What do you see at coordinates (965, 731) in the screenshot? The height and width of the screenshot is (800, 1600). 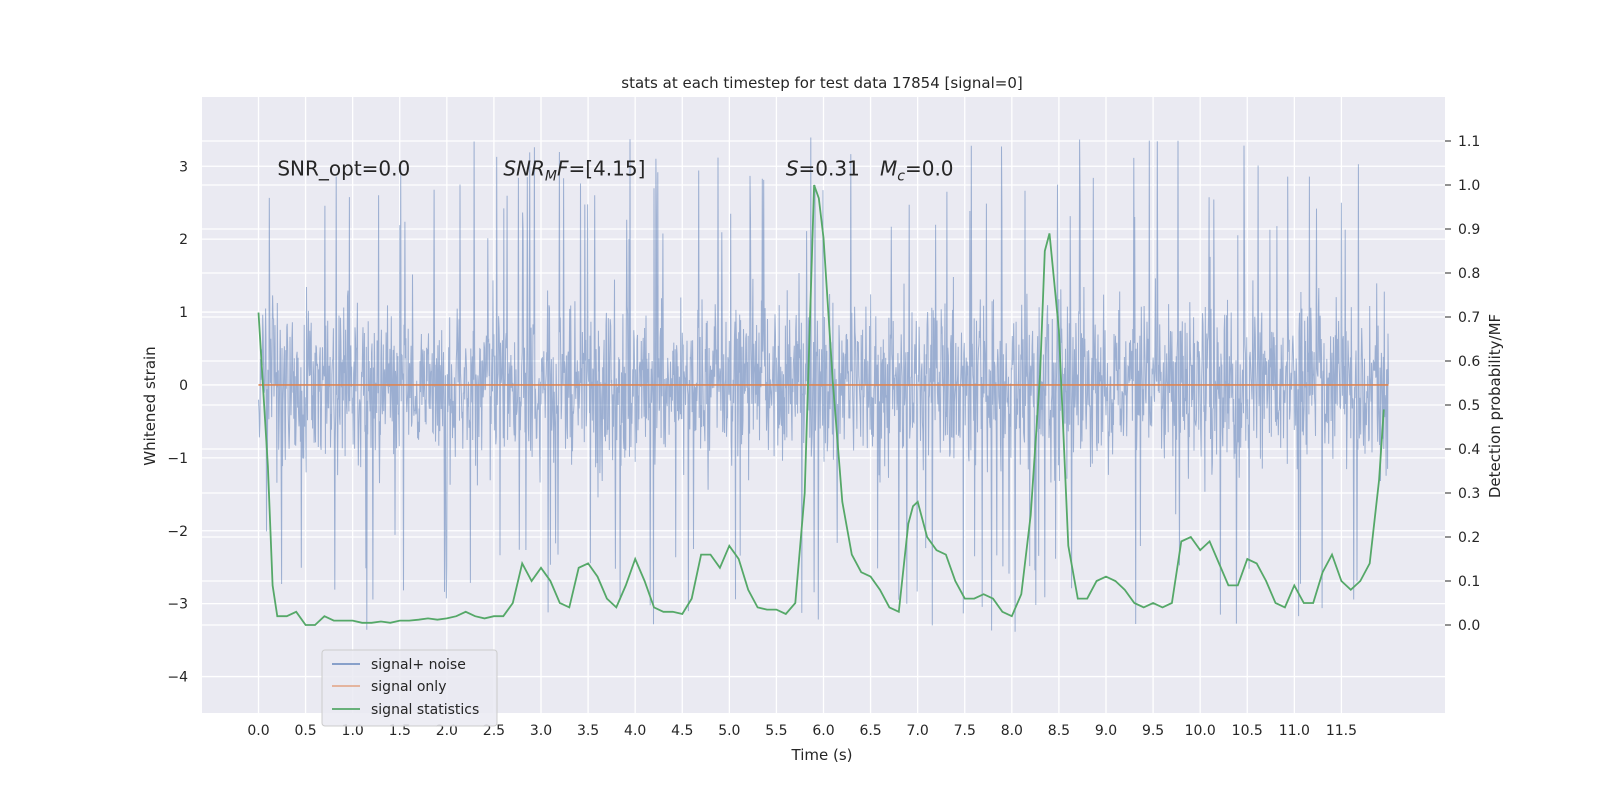 I see `x-tick-label: 7.5` at bounding box center [965, 731].